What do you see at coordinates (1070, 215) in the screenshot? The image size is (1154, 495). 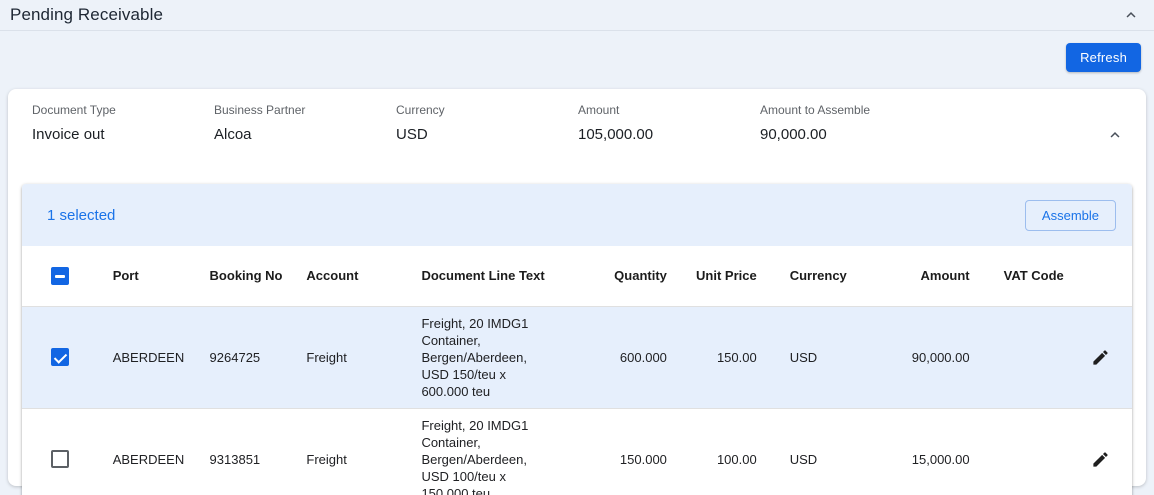 I see `assemble-button: Assemble` at bounding box center [1070, 215].